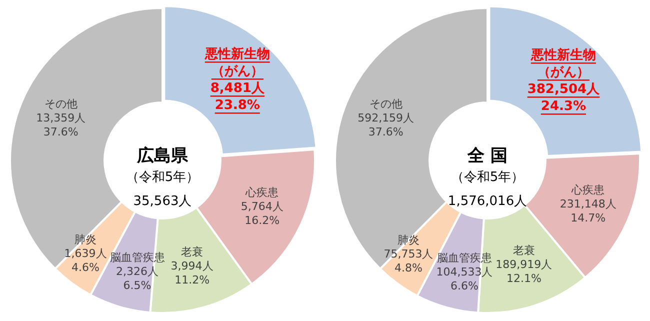  I want to click on text: 35,563人, so click(162, 201).